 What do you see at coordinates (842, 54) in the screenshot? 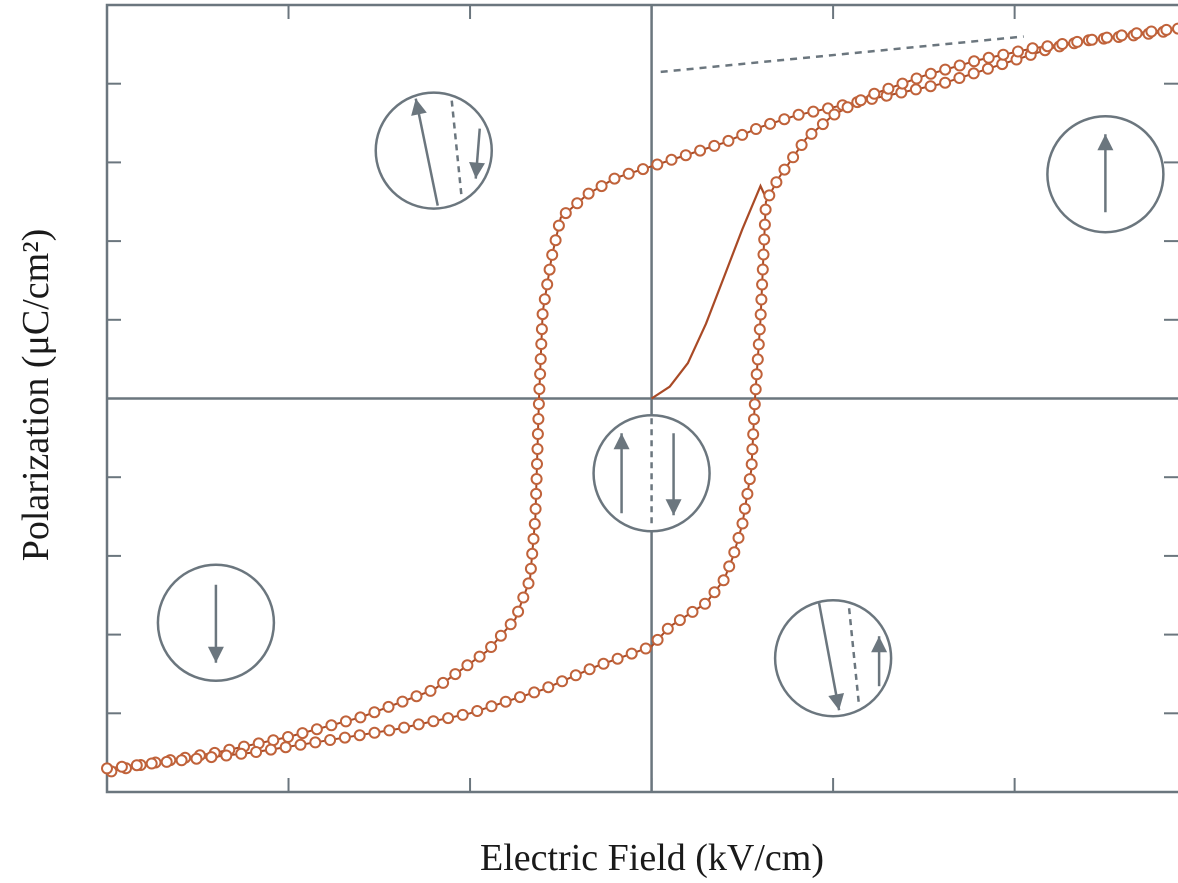
I see `saturation-extrapolation-line` at bounding box center [842, 54].